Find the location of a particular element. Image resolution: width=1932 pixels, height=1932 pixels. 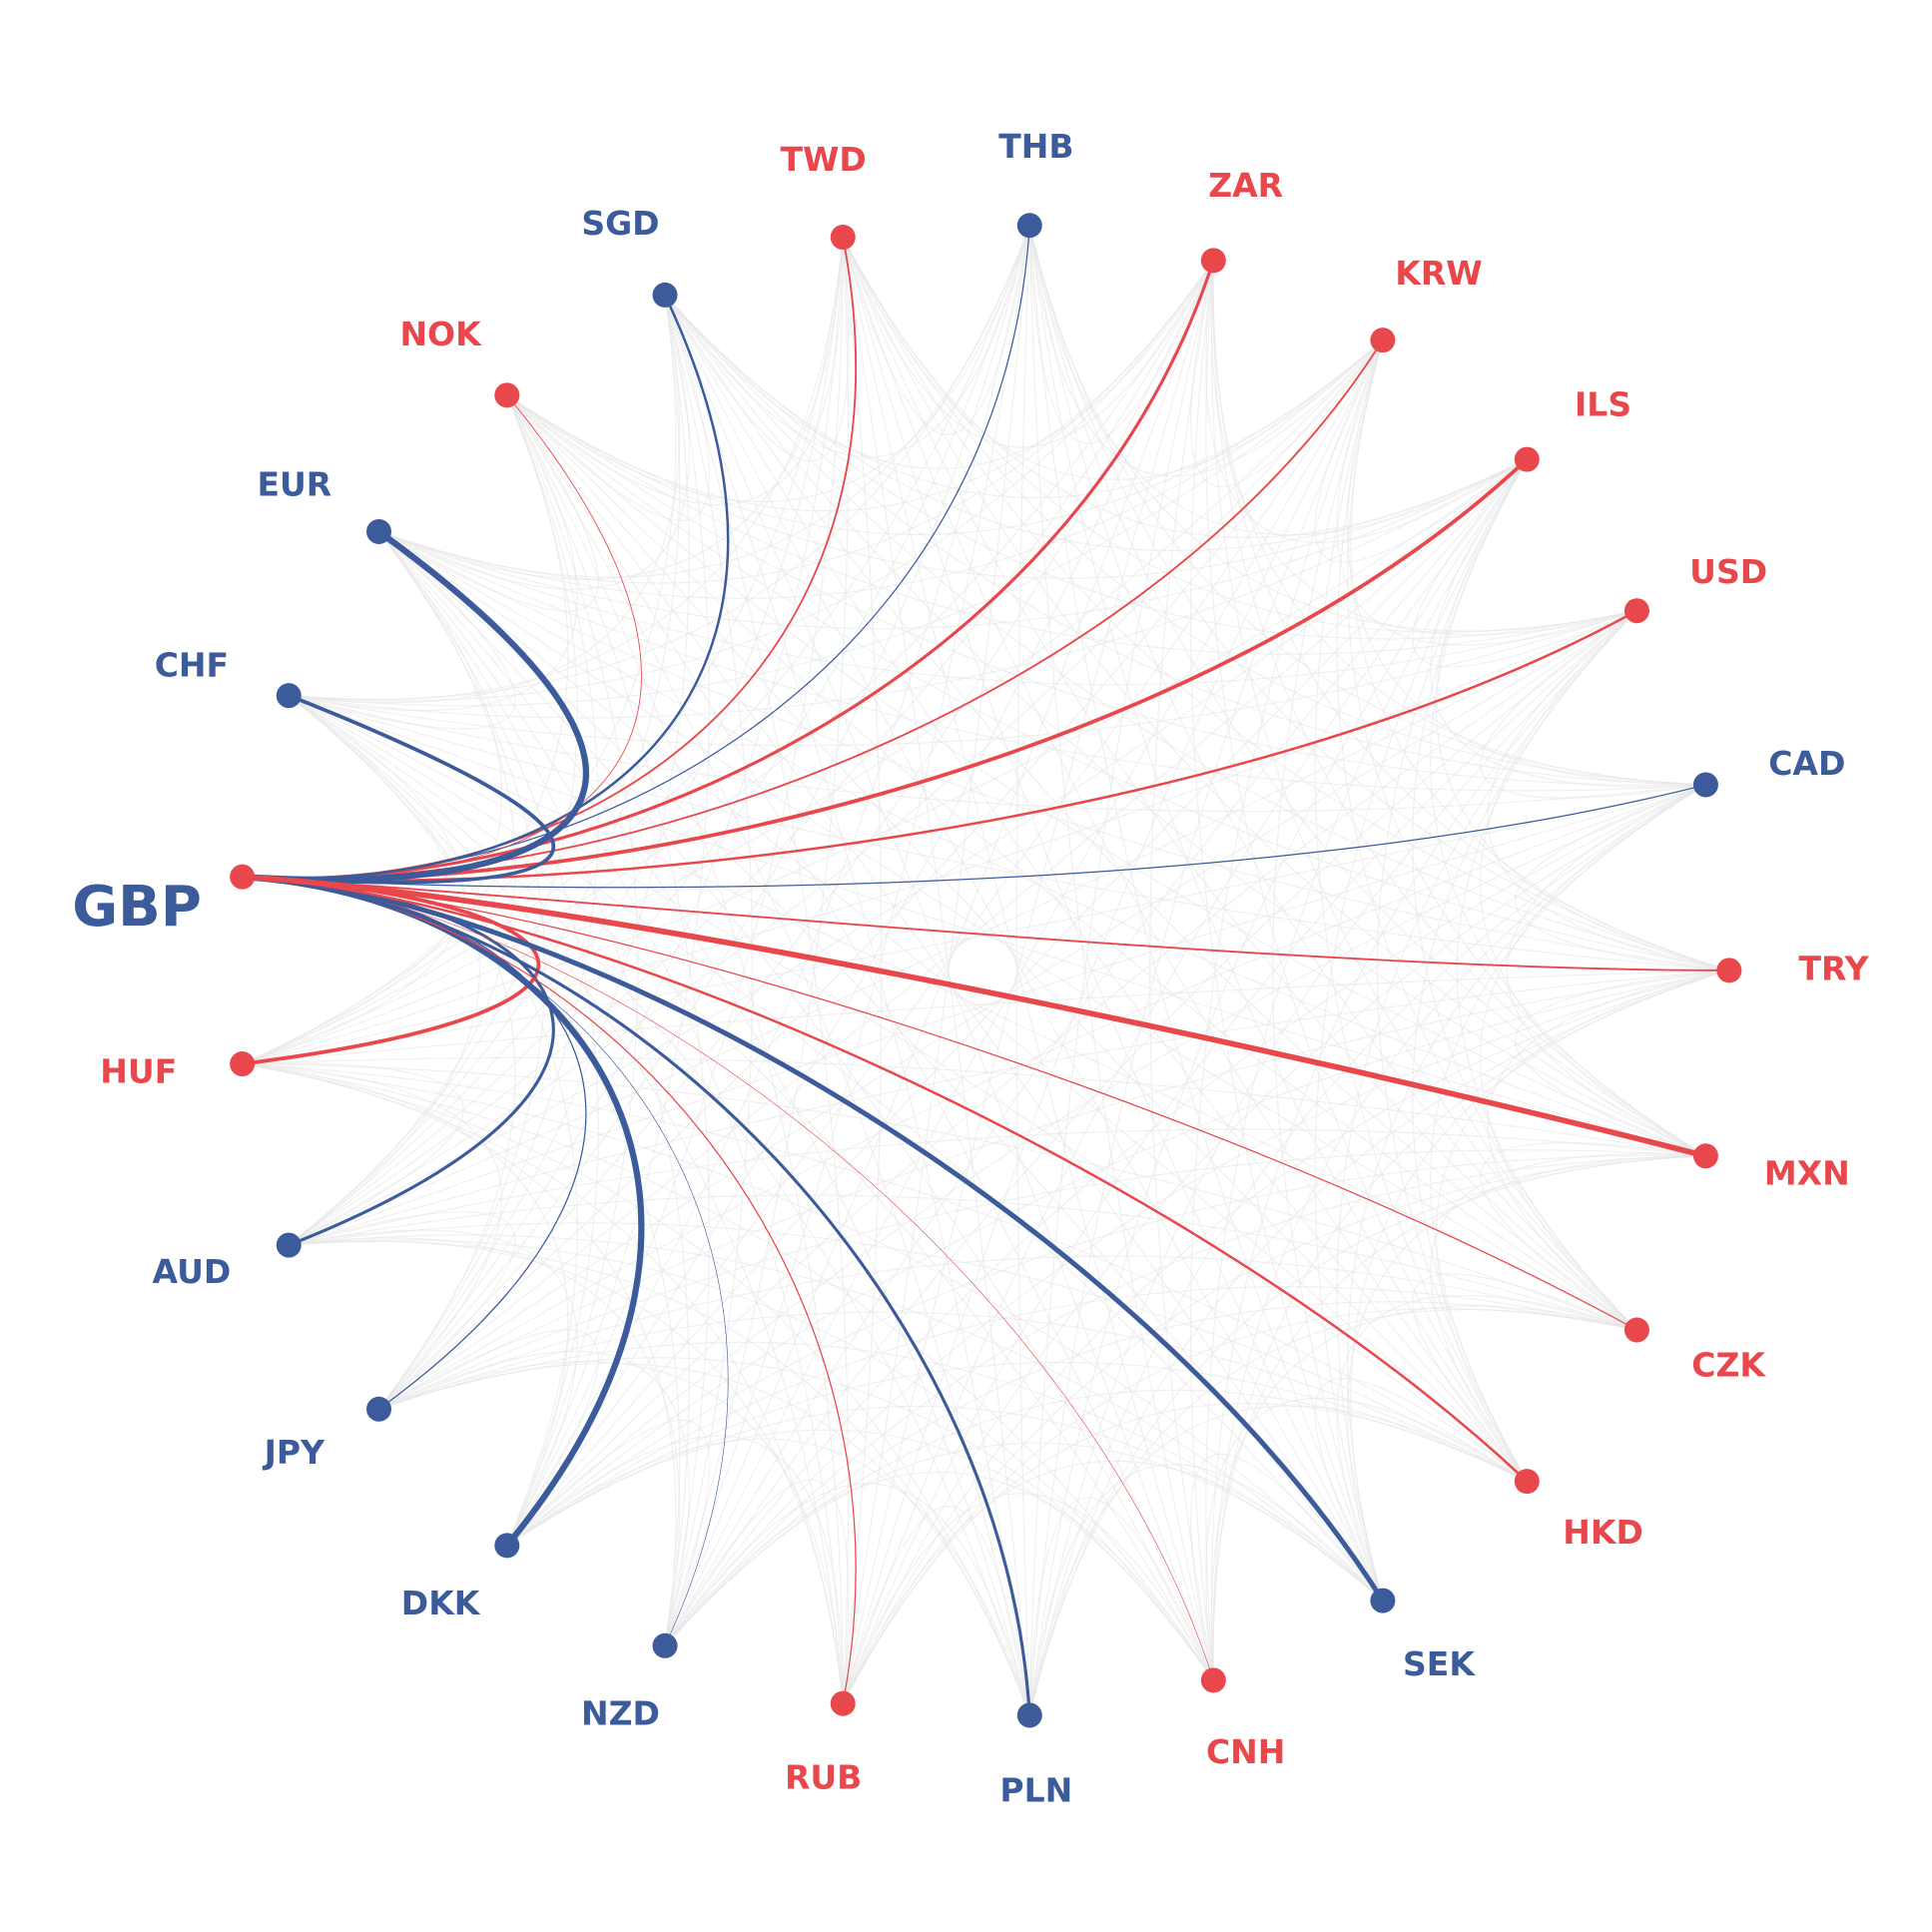

node-label: PLN is located at coordinates (1035, 1790).